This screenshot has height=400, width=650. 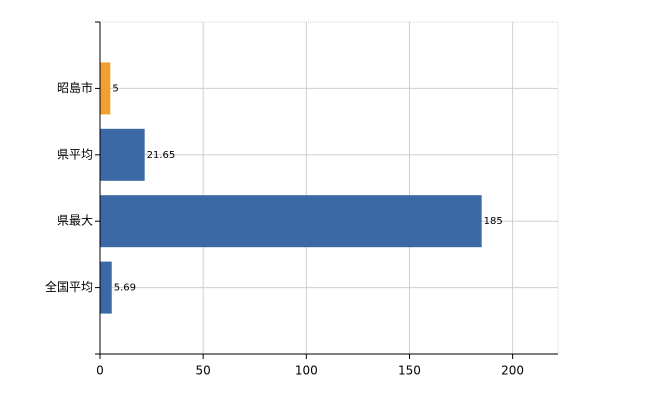 I want to click on value-label: 21.65, so click(x=161, y=155).